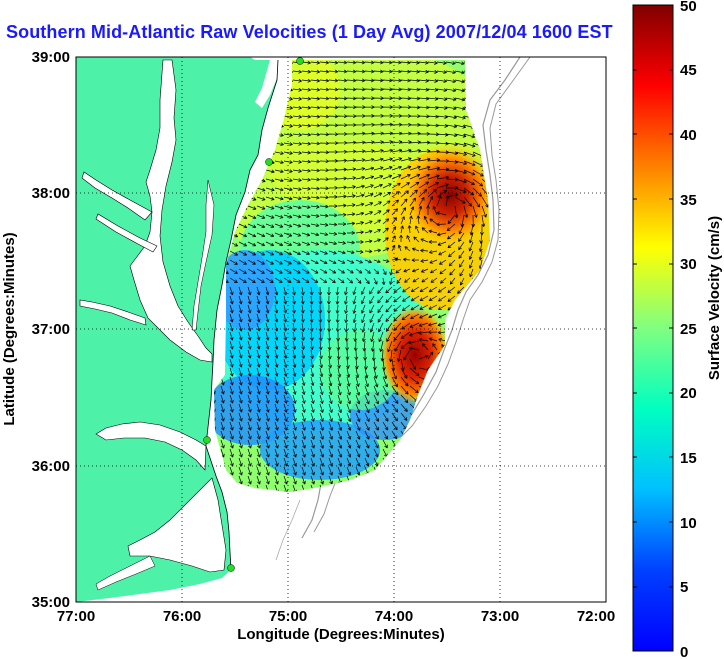 The width and height of the screenshot is (724, 659). I want to click on x-tick-label: 72:00, so click(596, 616).